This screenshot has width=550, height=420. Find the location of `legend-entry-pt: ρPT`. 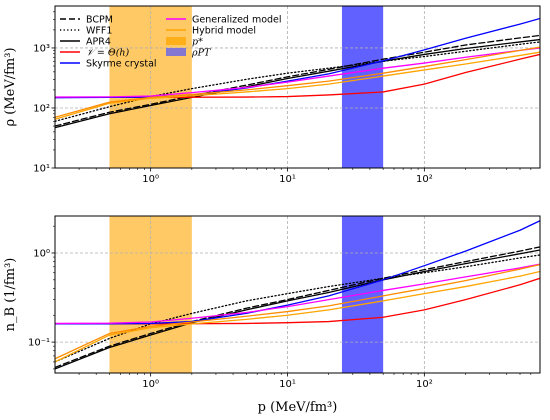

legend-entry-pt: ρPT is located at coordinates (188, 53).